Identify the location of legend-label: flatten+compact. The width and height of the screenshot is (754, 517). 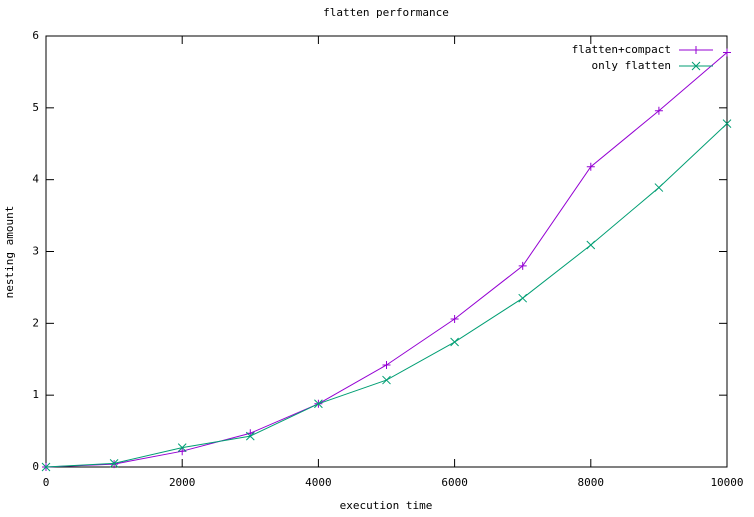
(621, 49).